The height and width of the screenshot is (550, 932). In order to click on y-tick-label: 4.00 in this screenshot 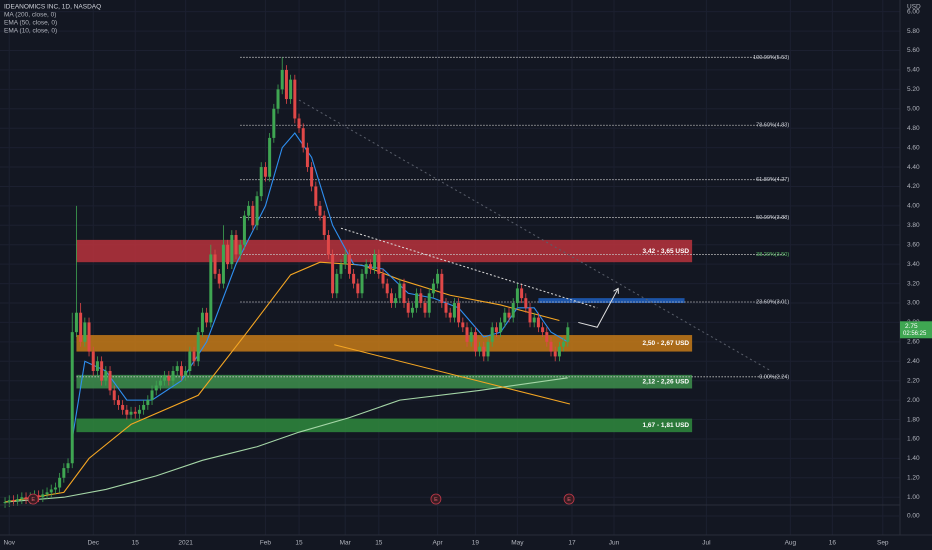, I will do `click(913, 206)`.